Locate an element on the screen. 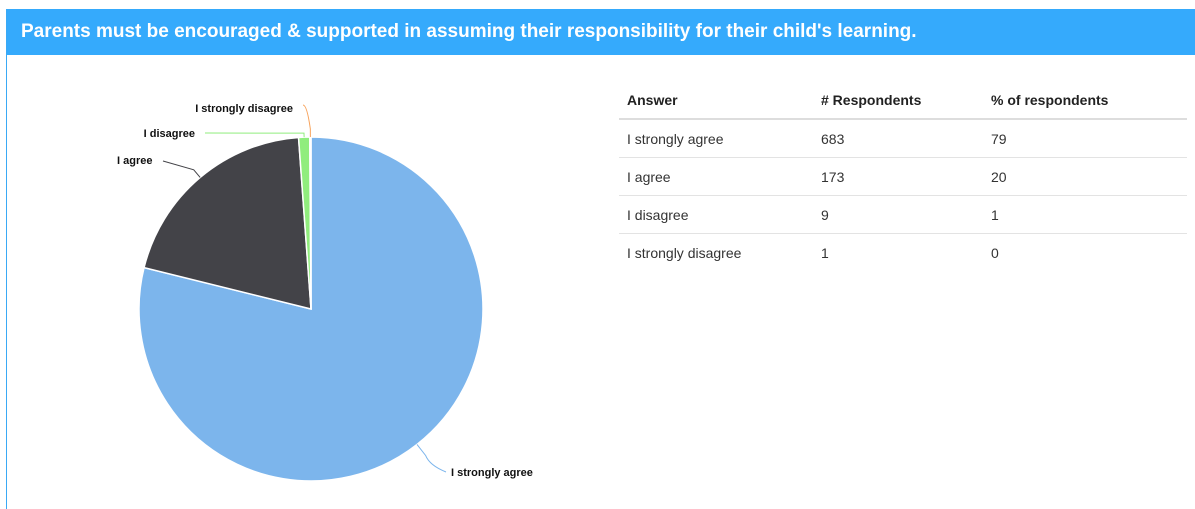  pie-label-i-strongly-disagree: I strongly disagree is located at coordinates (244, 109).